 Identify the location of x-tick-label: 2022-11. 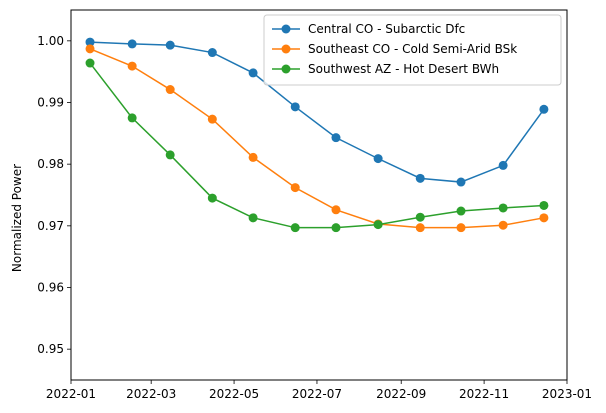
(484, 394).